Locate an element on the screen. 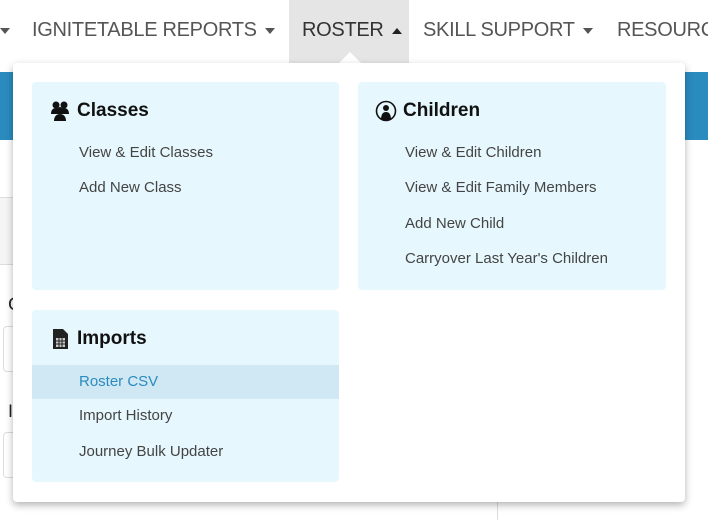  section-title: Classes is located at coordinates (99, 111).